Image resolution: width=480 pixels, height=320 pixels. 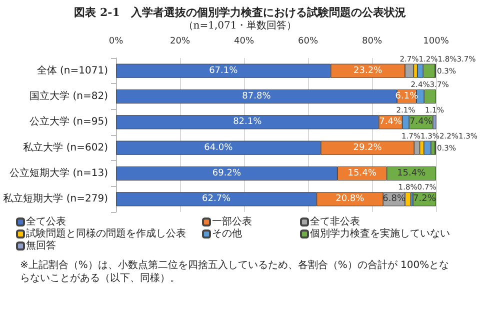 I want to click on legend-label: その他, so click(x=227, y=234).